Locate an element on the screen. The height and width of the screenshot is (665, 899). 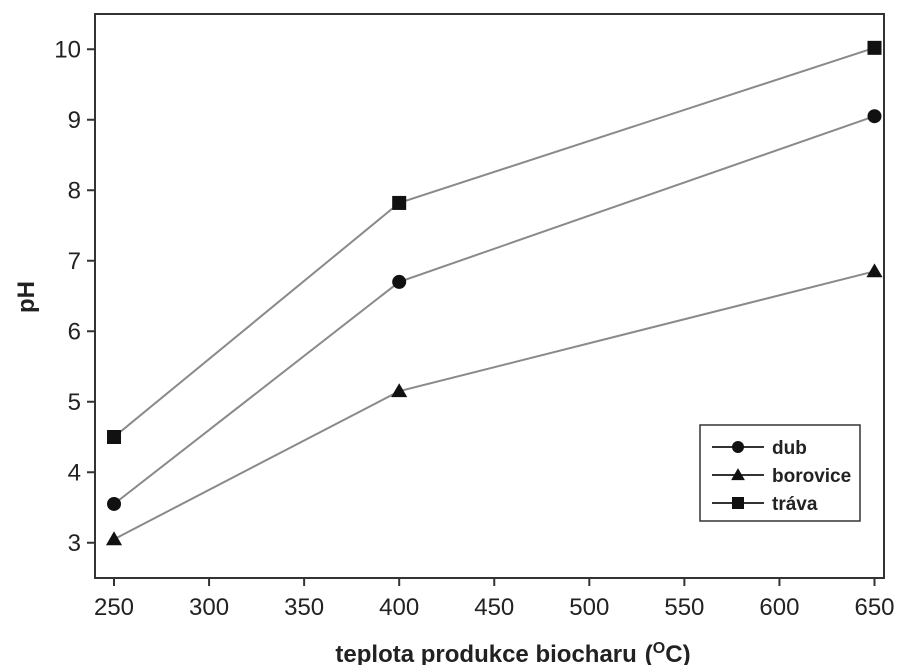
y-tick-label: 3 is located at coordinates (74, 543).